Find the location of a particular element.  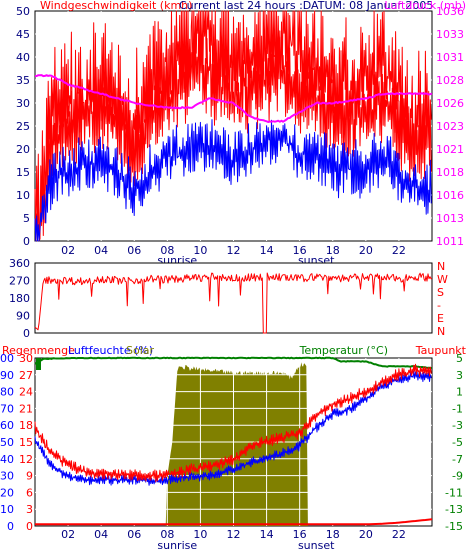

pressure-line is located at coordinates (233, 98).